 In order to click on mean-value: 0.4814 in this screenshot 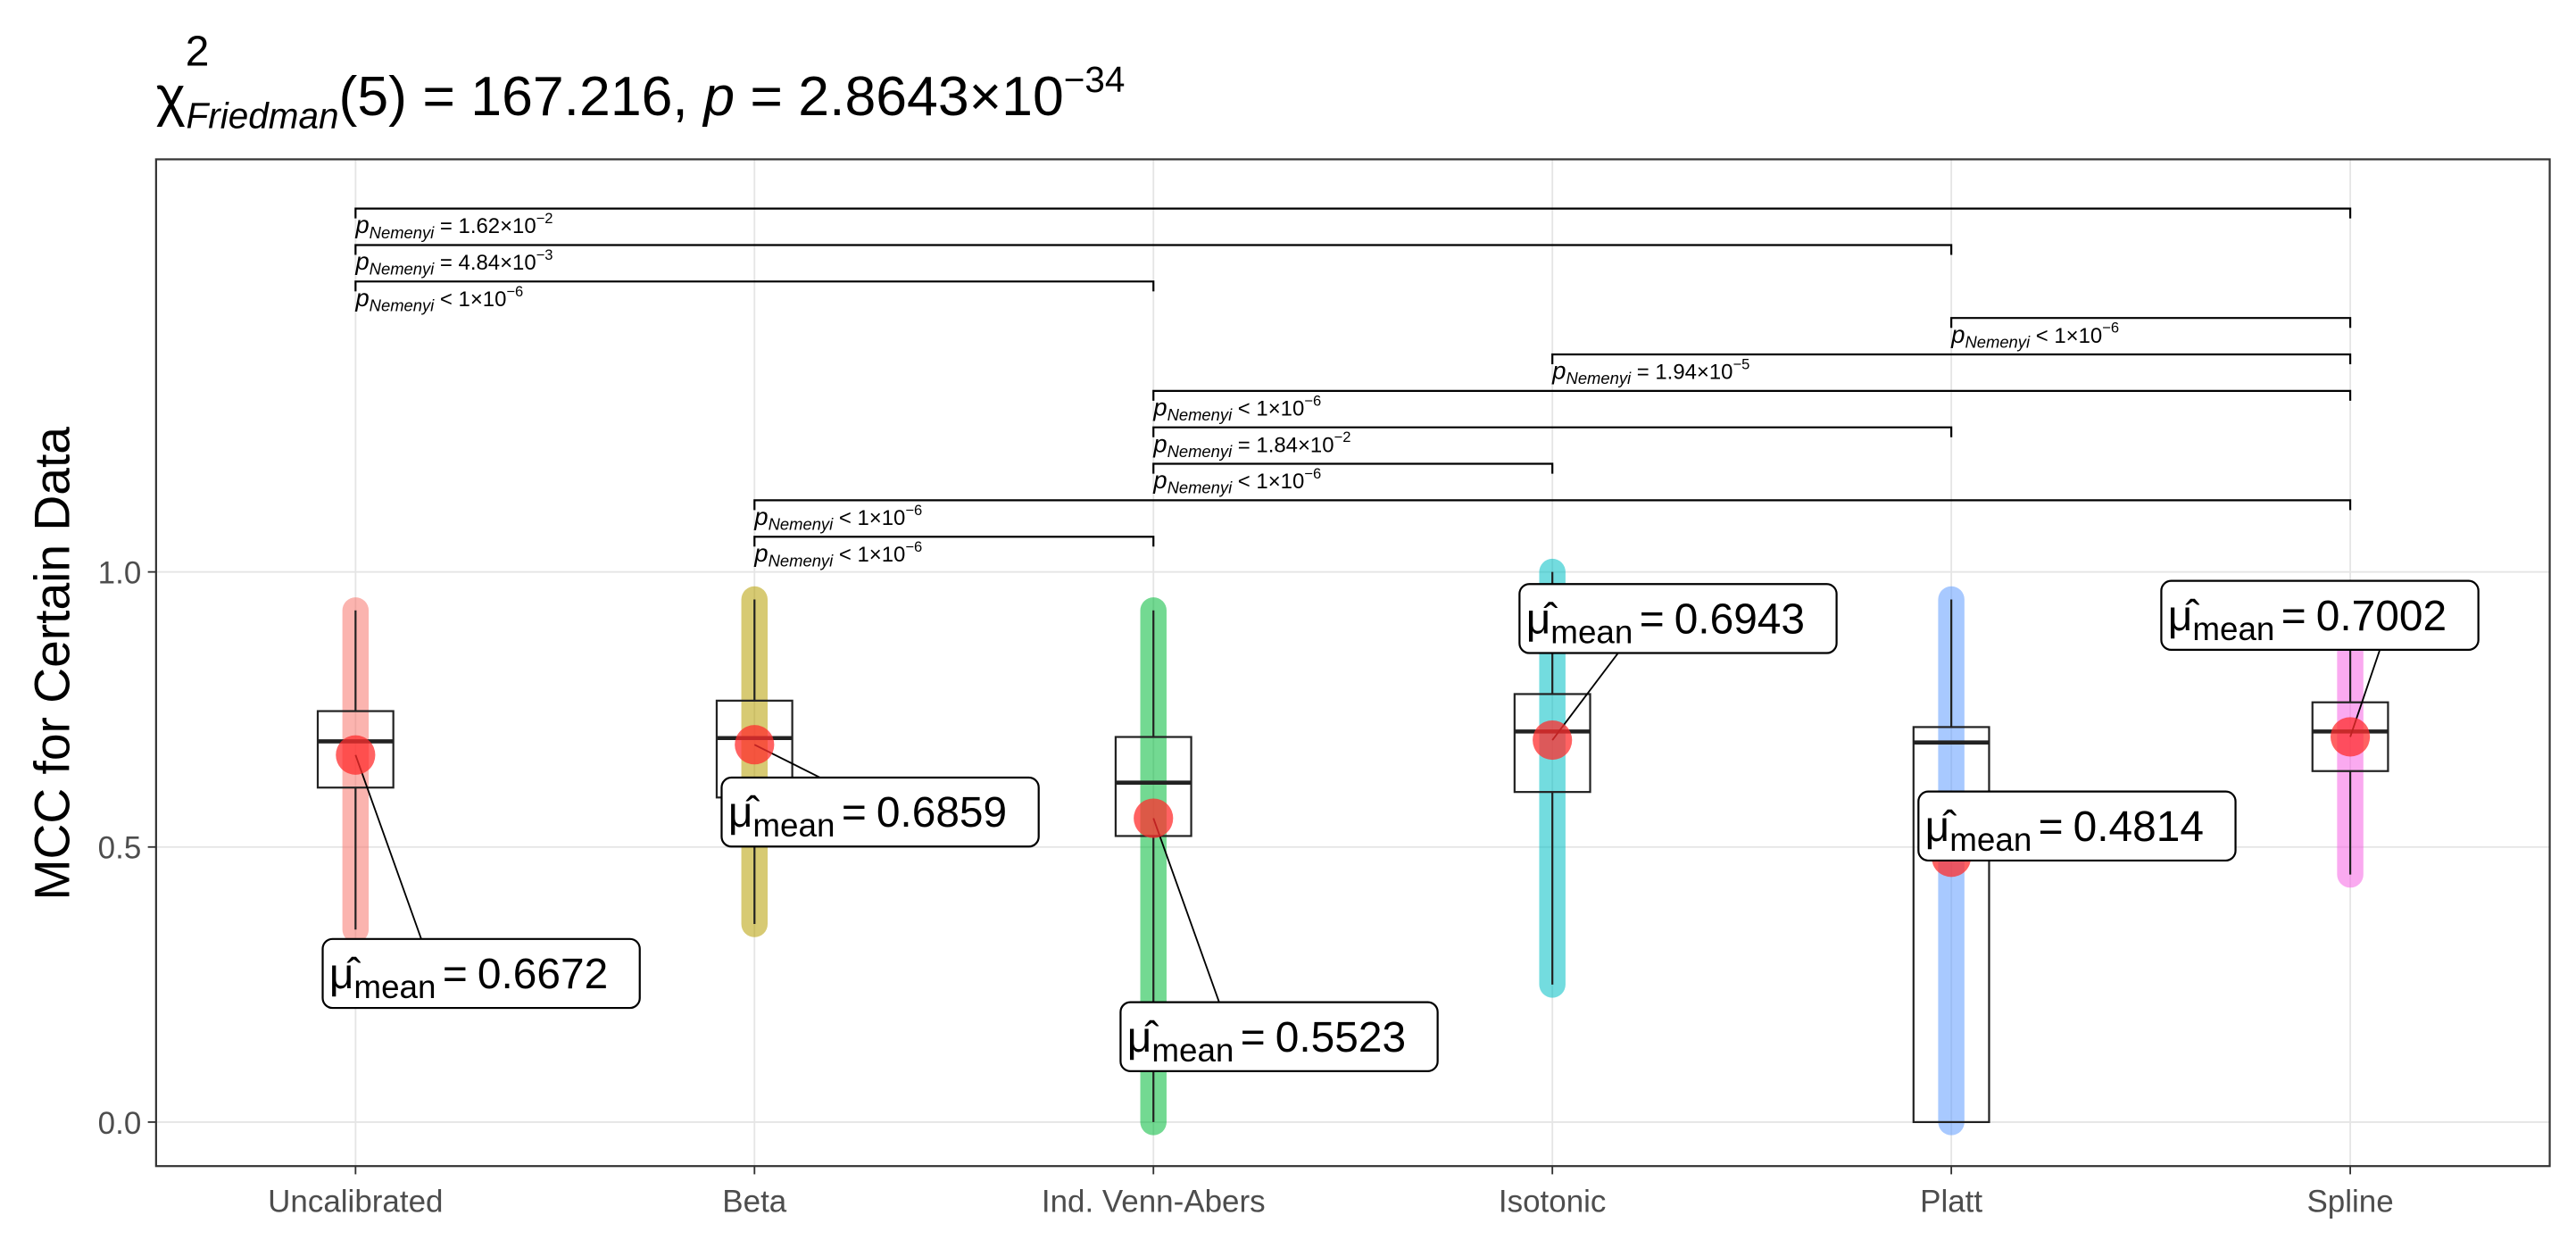, I will do `click(2138, 827)`.